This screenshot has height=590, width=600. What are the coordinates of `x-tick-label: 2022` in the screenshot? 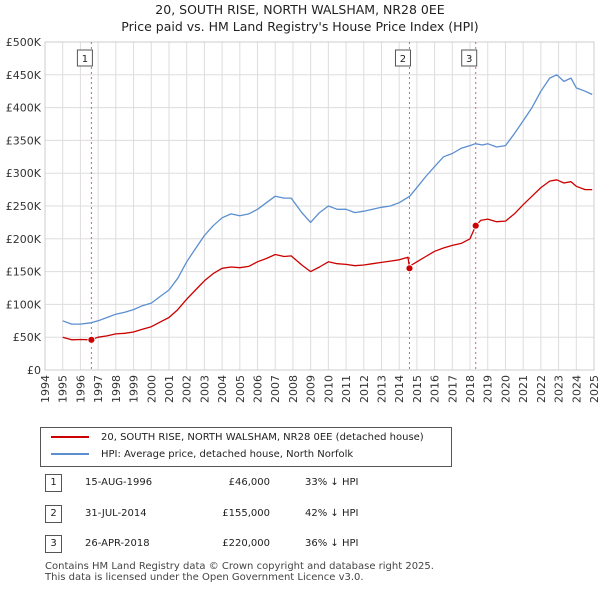 It's located at (541, 389).